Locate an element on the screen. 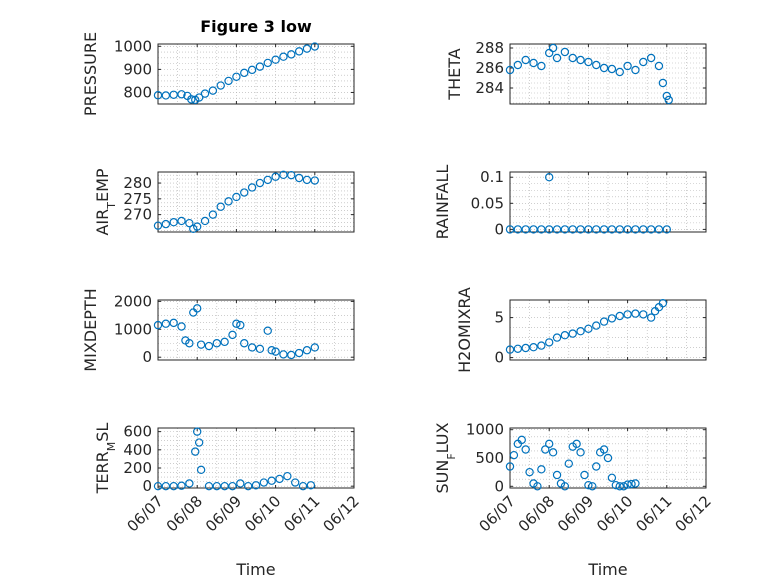 The width and height of the screenshot is (778, 583). subplot-h2omixra: 0 5 H2OMIXRA is located at coordinates (581, 330).